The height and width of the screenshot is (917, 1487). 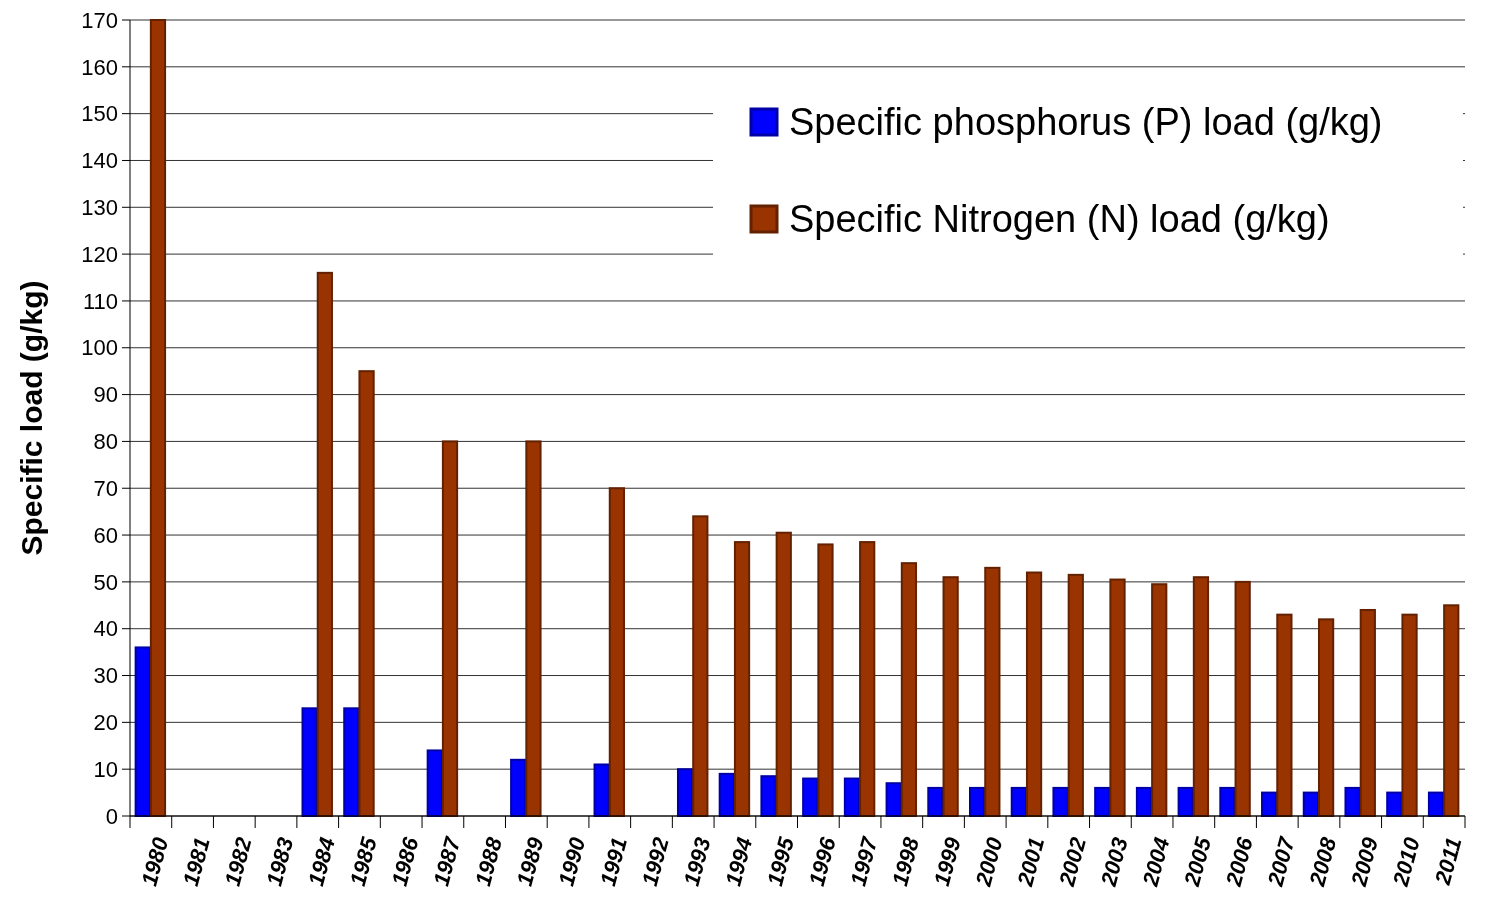 What do you see at coordinates (196, 861) in the screenshot?
I see `x-tick-label: 1981` at bounding box center [196, 861].